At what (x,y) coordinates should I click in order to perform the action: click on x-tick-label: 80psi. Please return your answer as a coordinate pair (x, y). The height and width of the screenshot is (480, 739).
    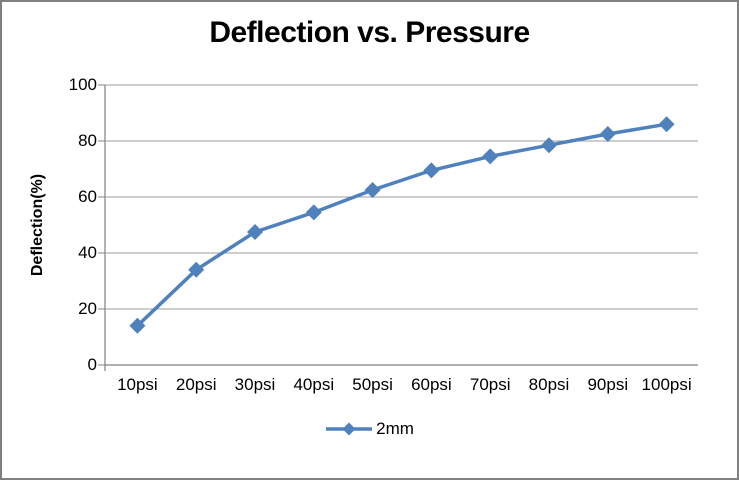
    Looking at the image, I should click on (549, 384).